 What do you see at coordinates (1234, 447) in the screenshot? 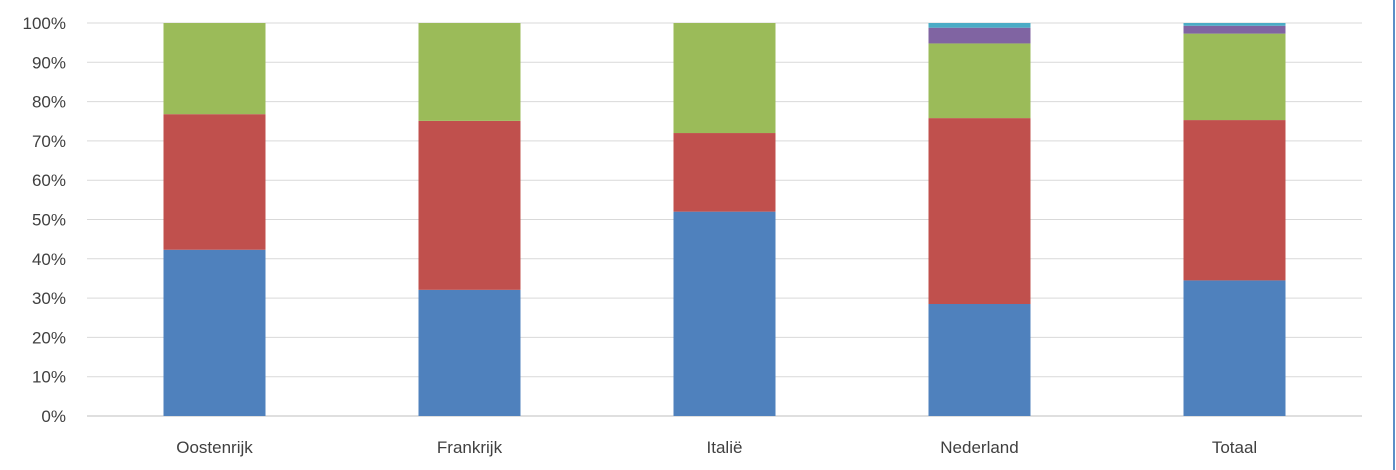
I see `x-tick-label: Totaal` at bounding box center [1234, 447].